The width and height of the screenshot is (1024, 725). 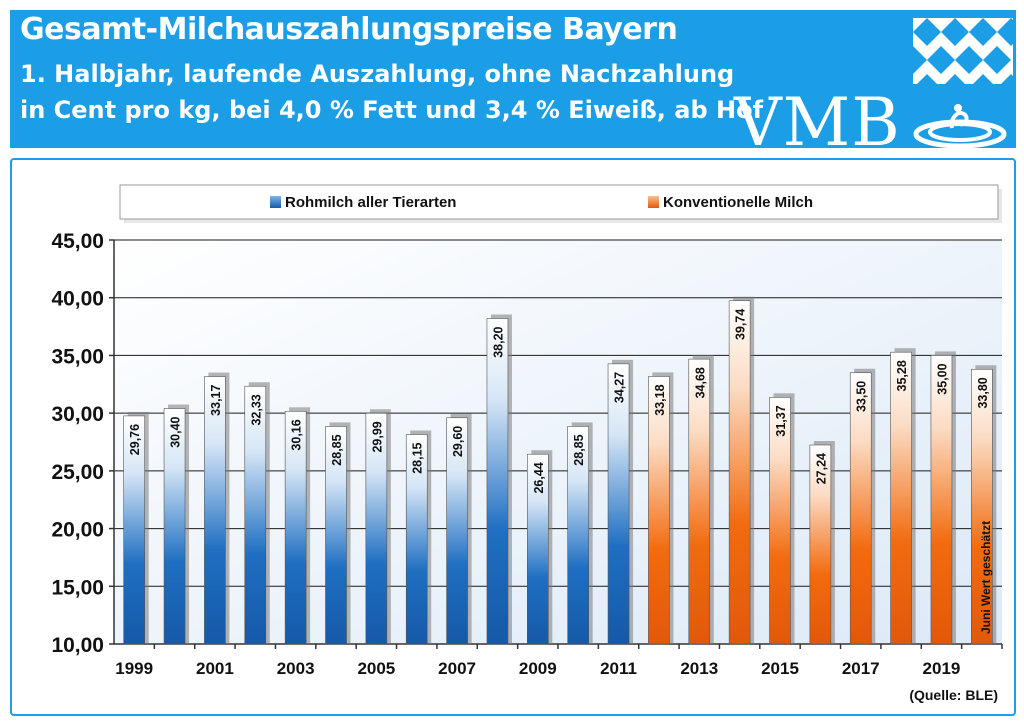 What do you see at coordinates (77, 414) in the screenshot?
I see `y-tick-label: 30,00` at bounding box center [77, 414].